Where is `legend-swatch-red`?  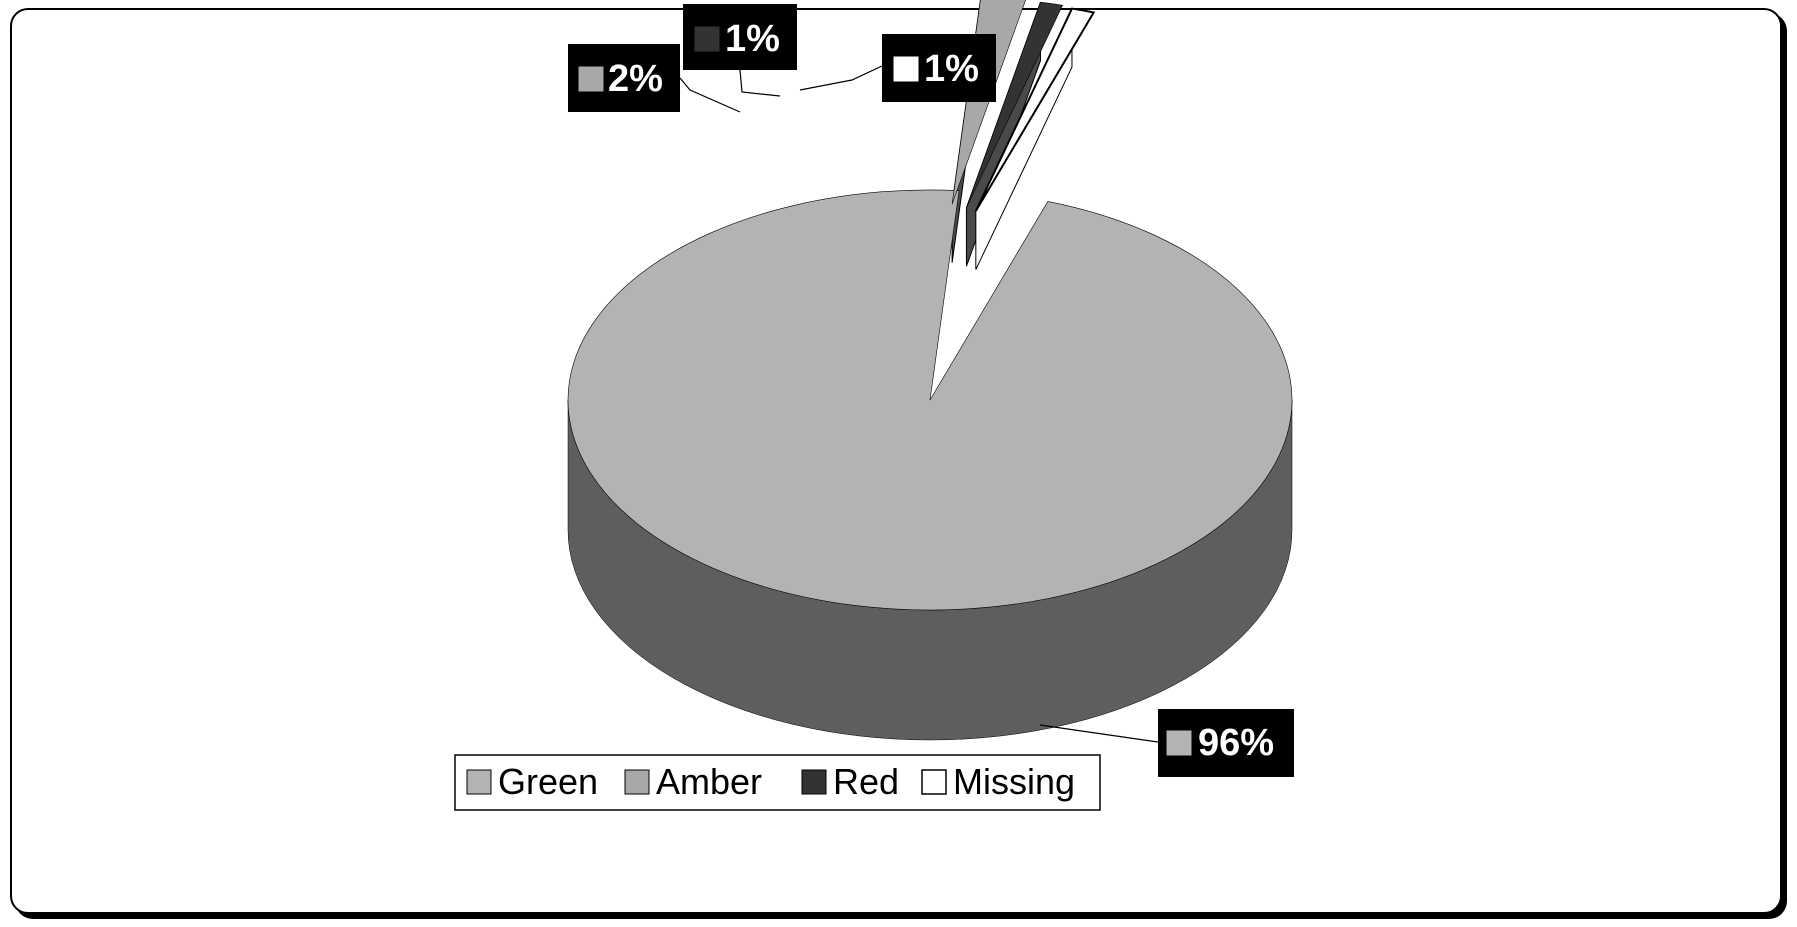
legend-swatch-red is located at coordinates (814, 782).